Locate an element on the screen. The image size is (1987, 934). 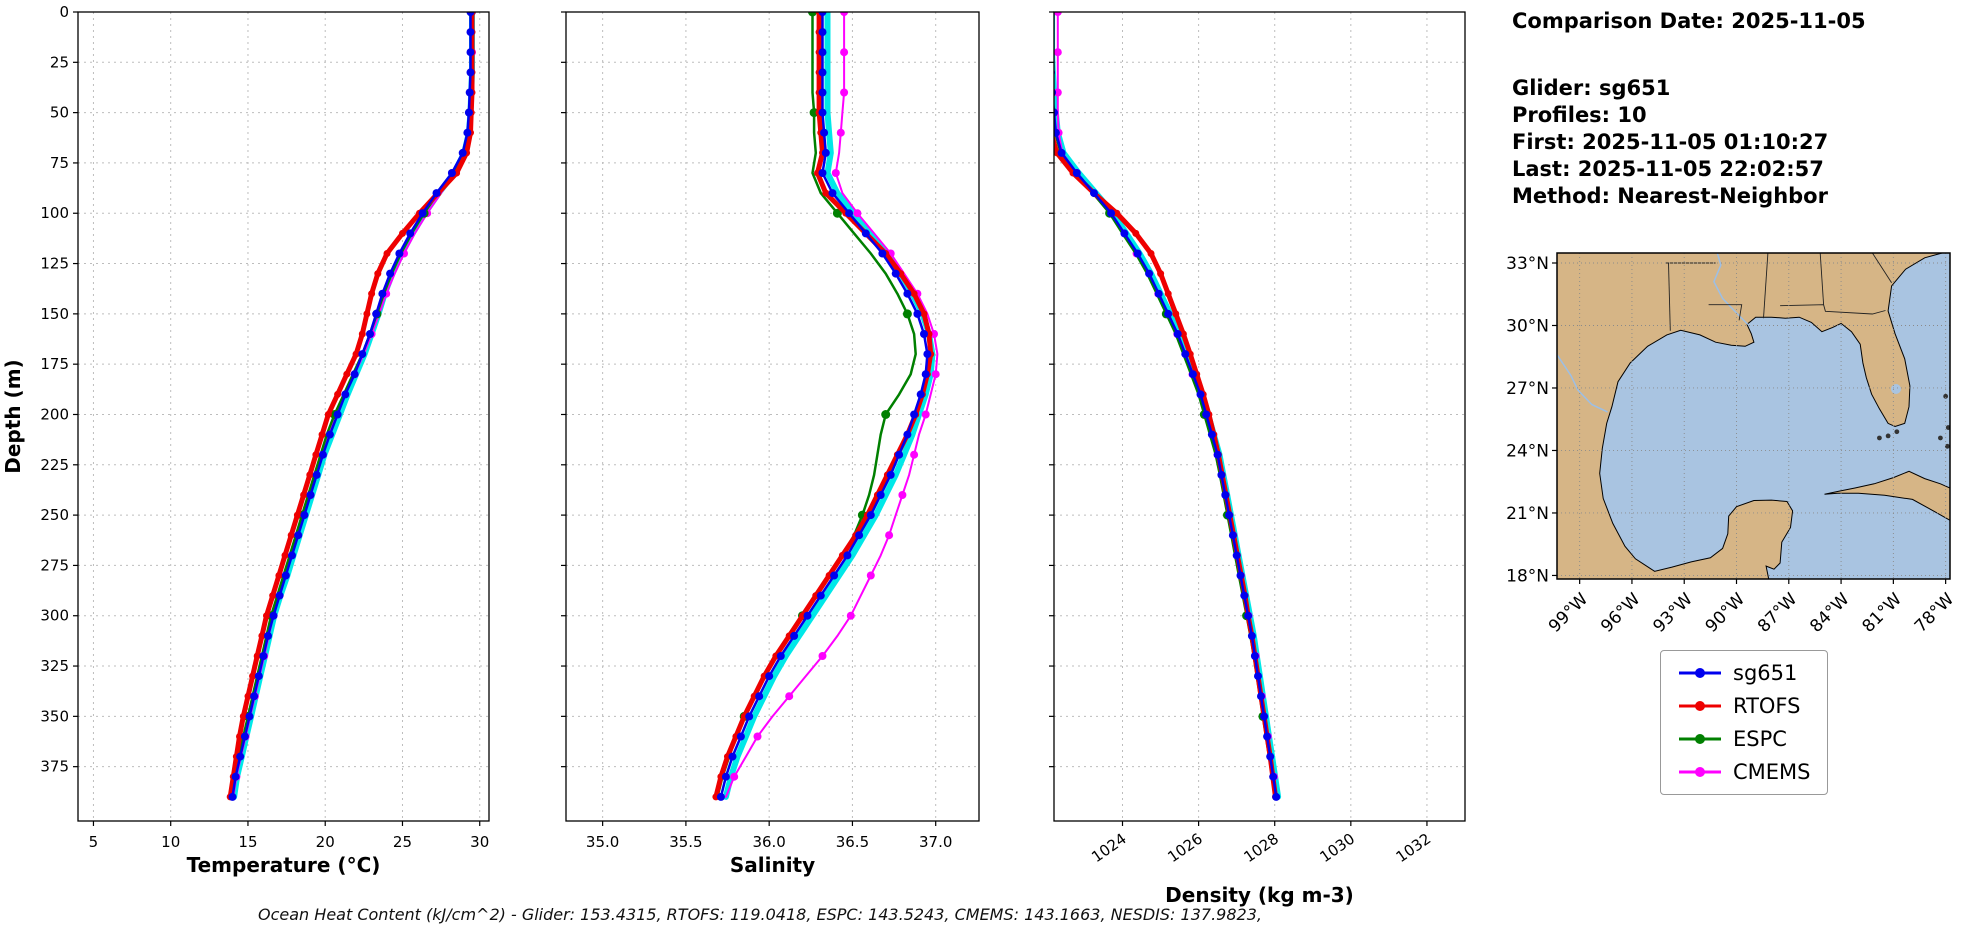
x-tick-label: 10 is located at coordinates (170, 842).